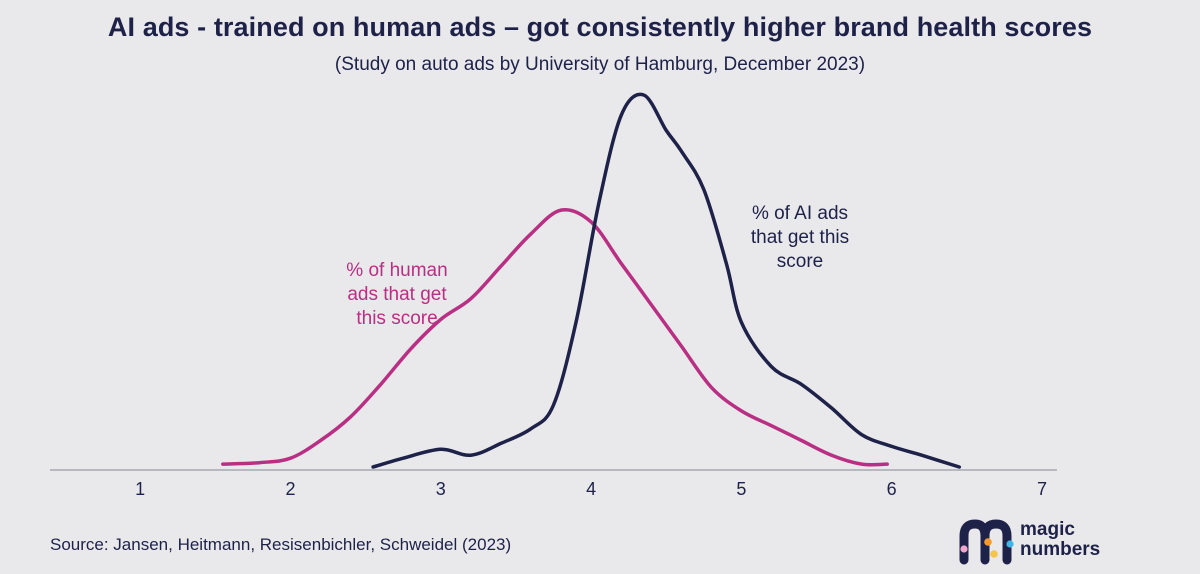  Describe the element at coordinates (591, 489) in the screenshot. I see `x-tick-label: 4` at that location.